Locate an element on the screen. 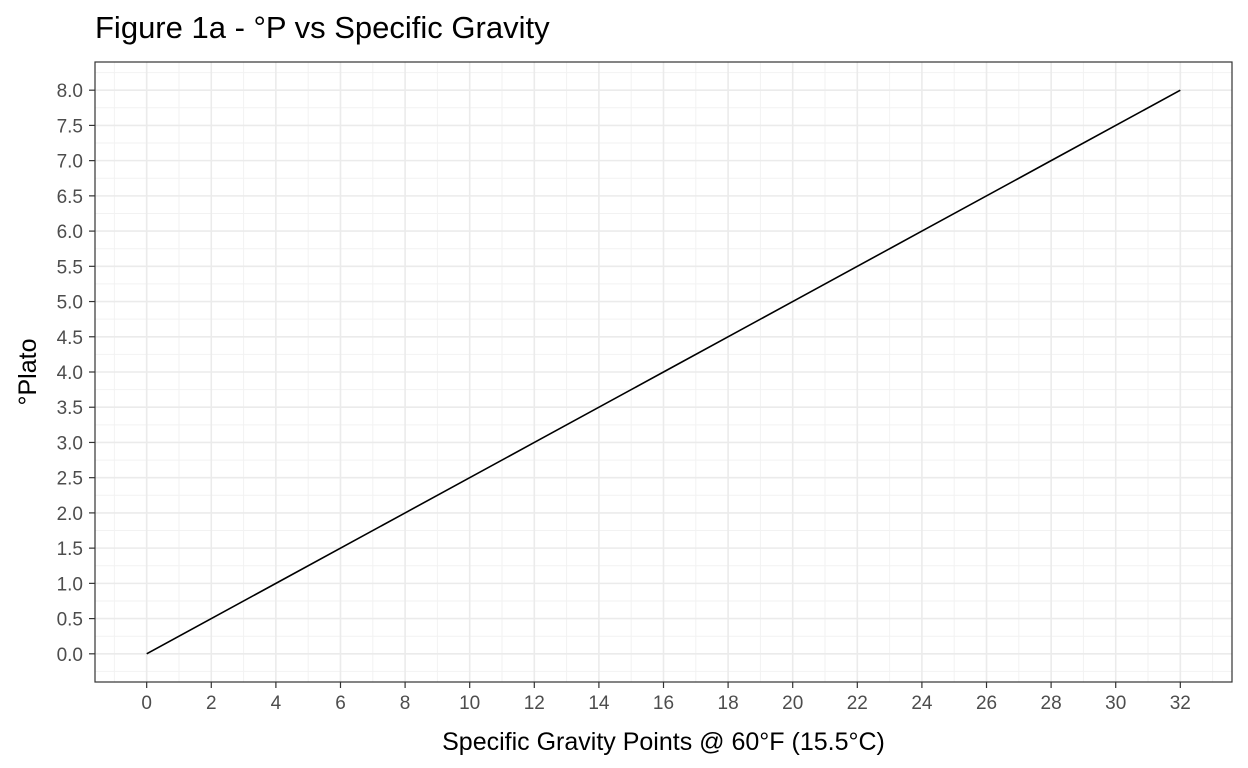  x-tick-label: 4 is located at coordinates (276, 703).